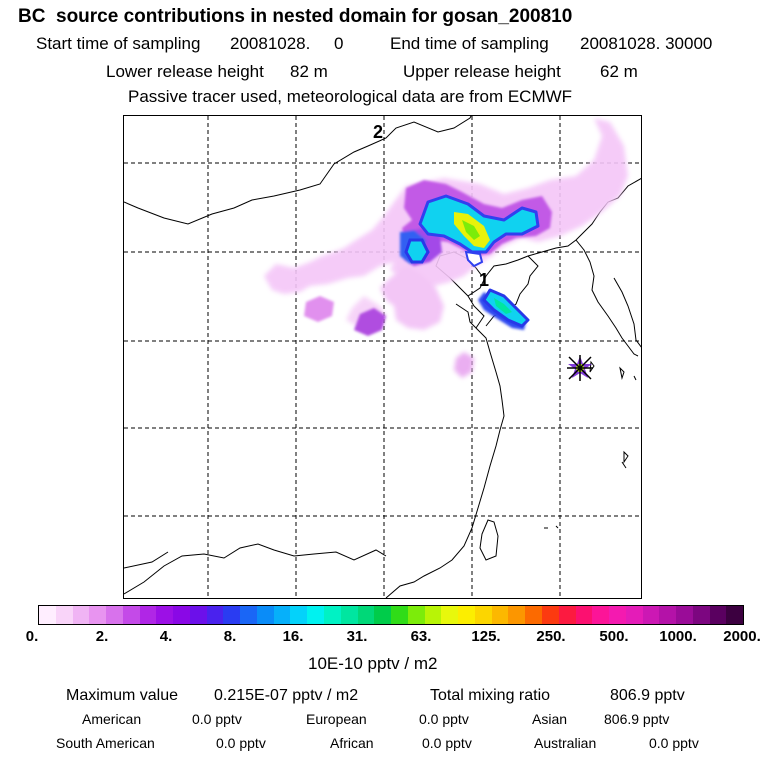  I want to click on max-value: 0.215E-07 pptv / m2, so click(286, 695).